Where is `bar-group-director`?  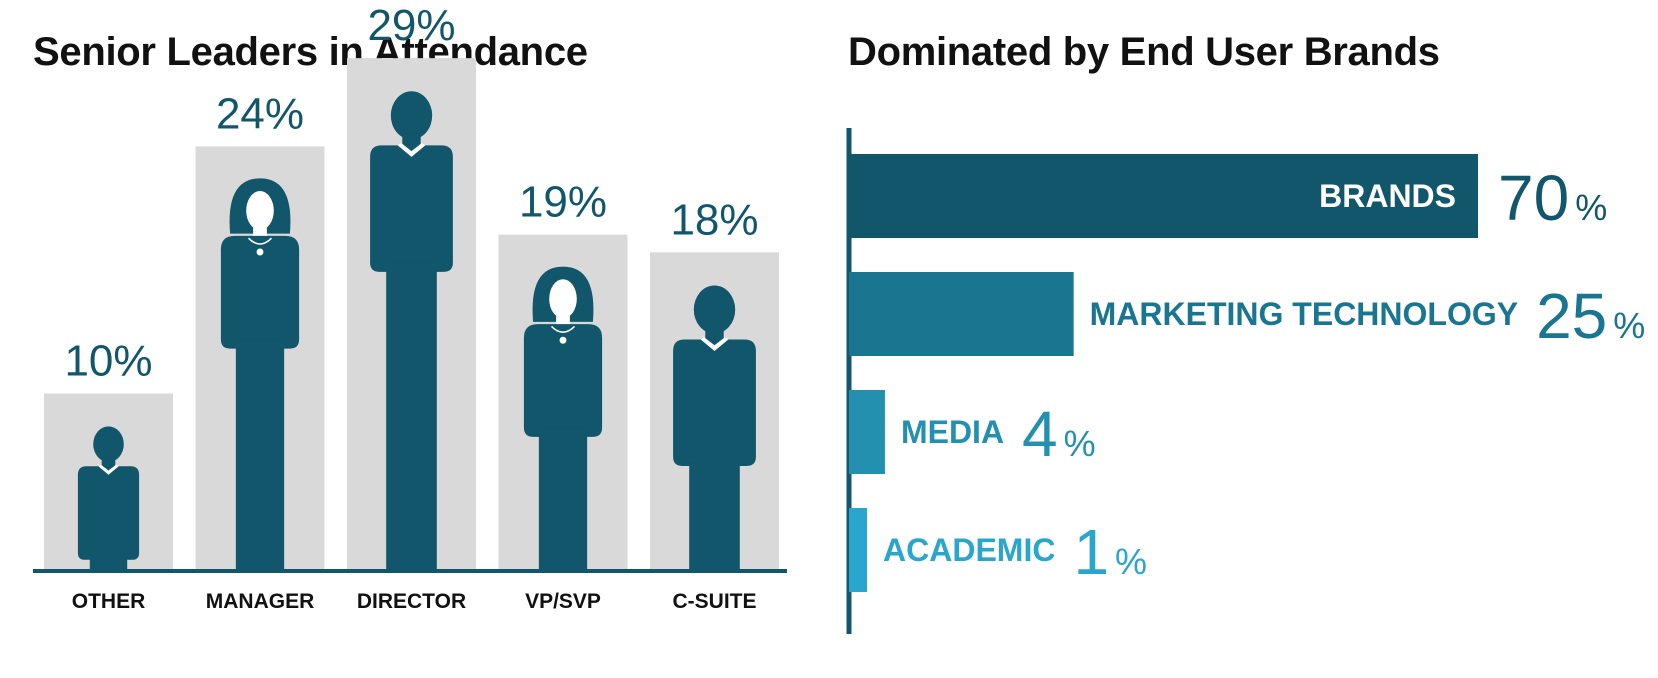
bar-group-director is located at coordinates (411, 314).